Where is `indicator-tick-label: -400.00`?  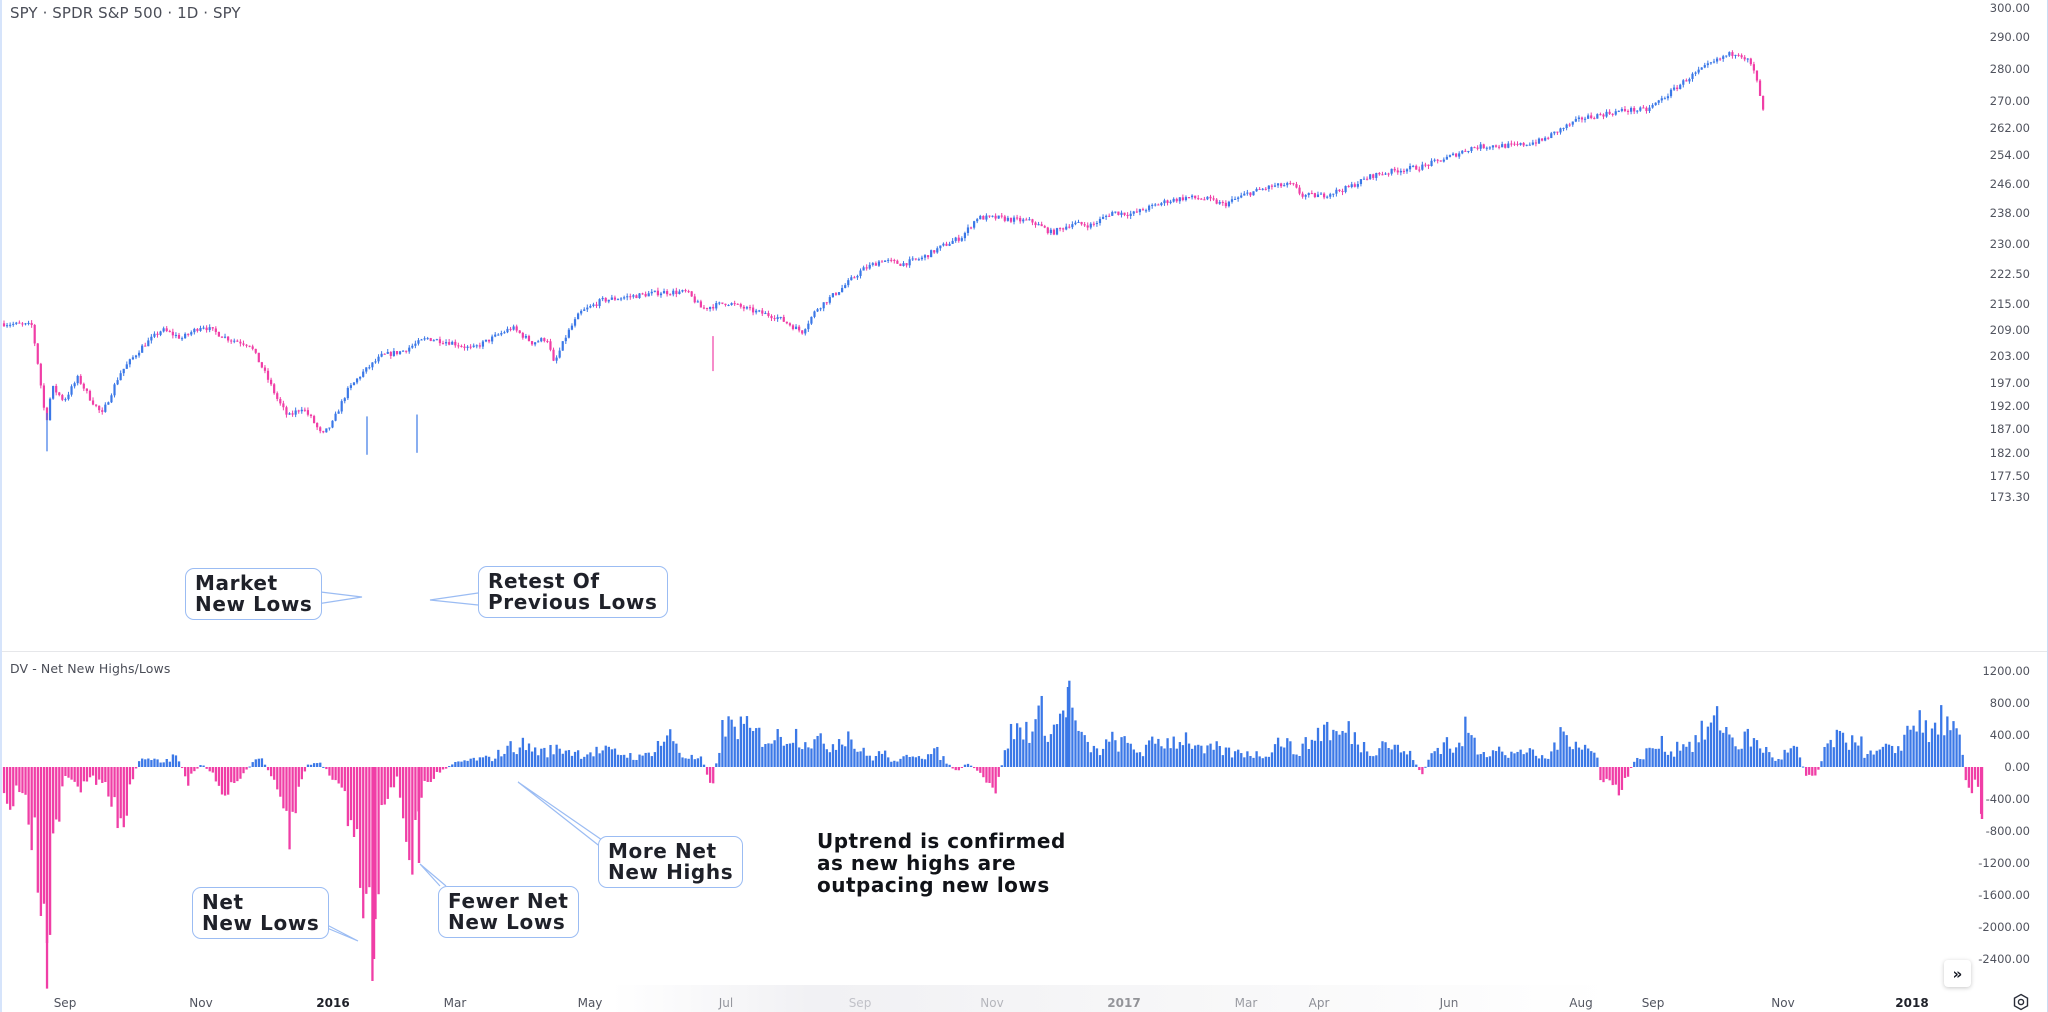
indicator-tick-label: -400.00 is located at coordinates (2007, 799).